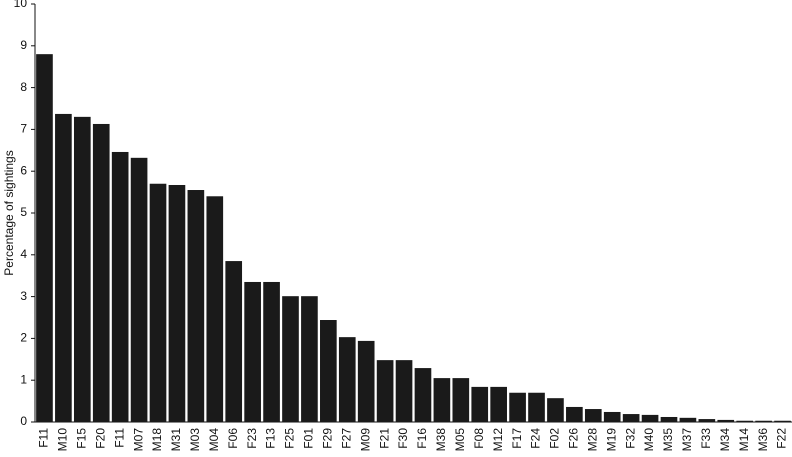 The image size is (792, 457). What do you see at coordinates (592, 440) in the screenshot?
I see `x-tick-label: M28` at bounding box center [592, 440].